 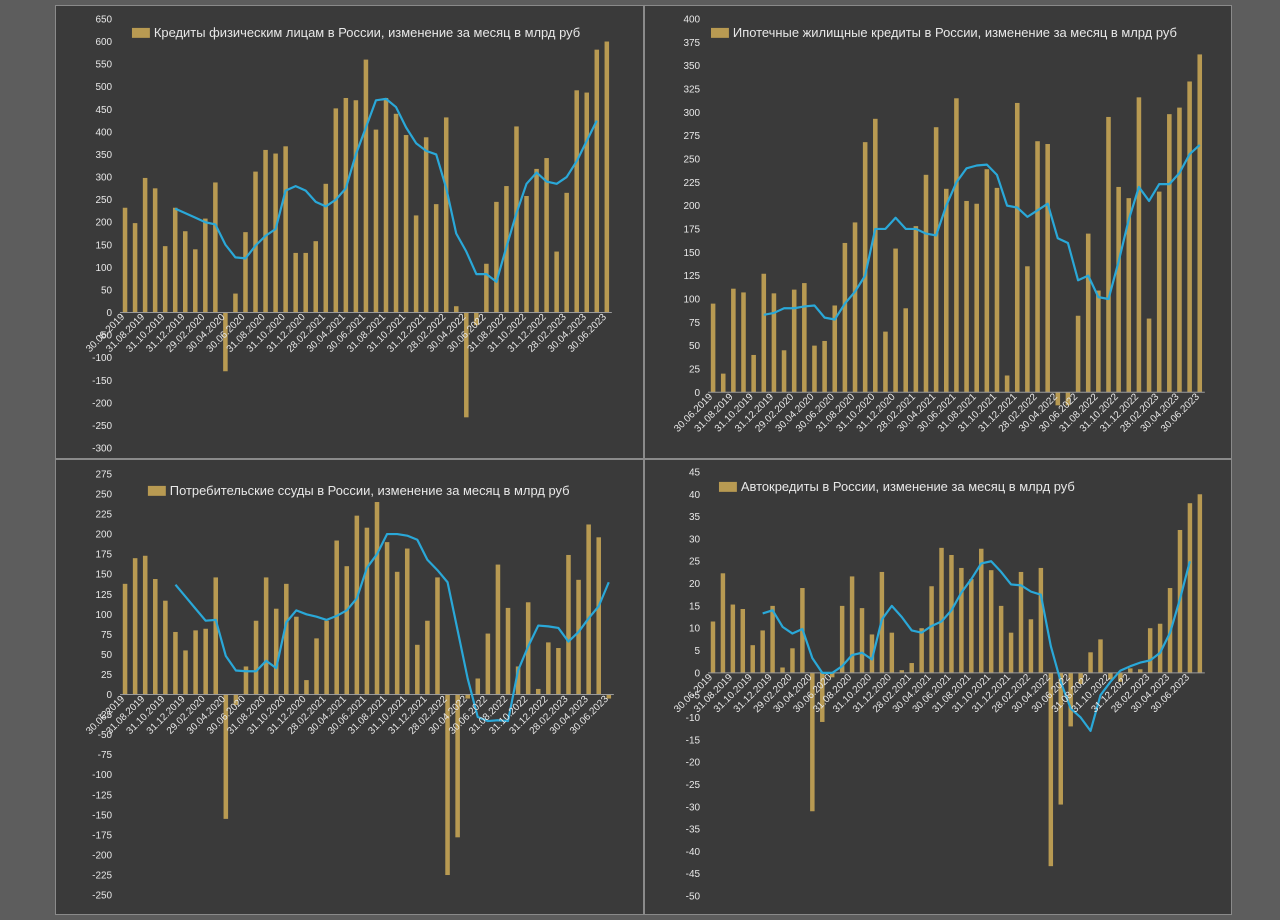 What do you see at coordinates (110, 695) in the screenshot?
I see `y-tick-label: 0` at bounding box center [110, 695].